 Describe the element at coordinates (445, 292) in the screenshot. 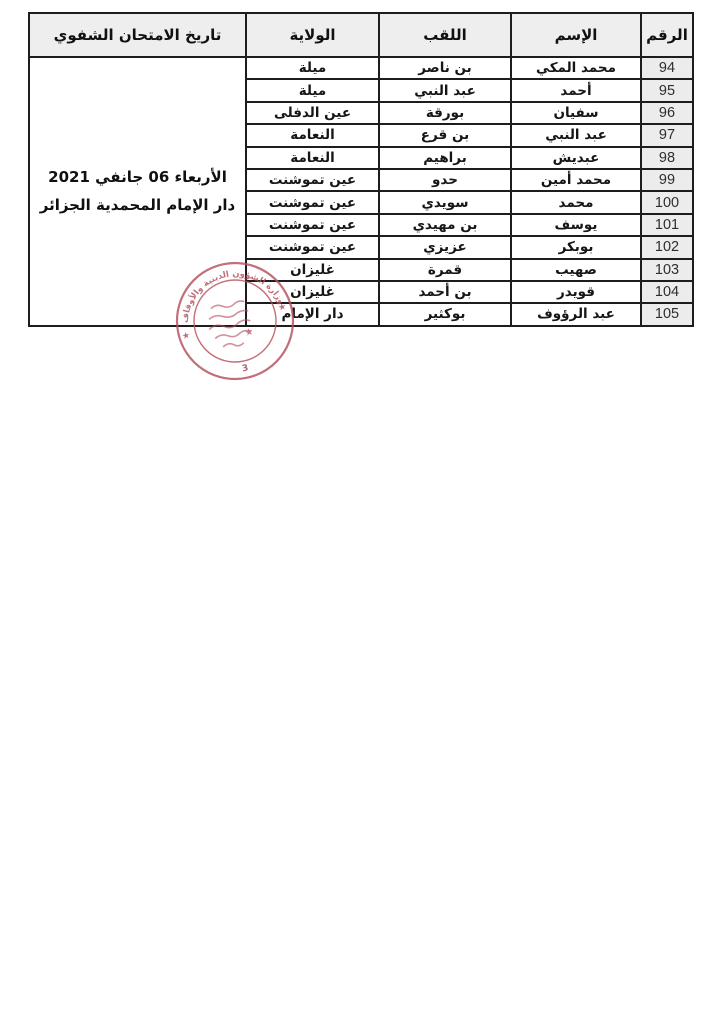

I see `cell-surname: بن أحمد` at that location.